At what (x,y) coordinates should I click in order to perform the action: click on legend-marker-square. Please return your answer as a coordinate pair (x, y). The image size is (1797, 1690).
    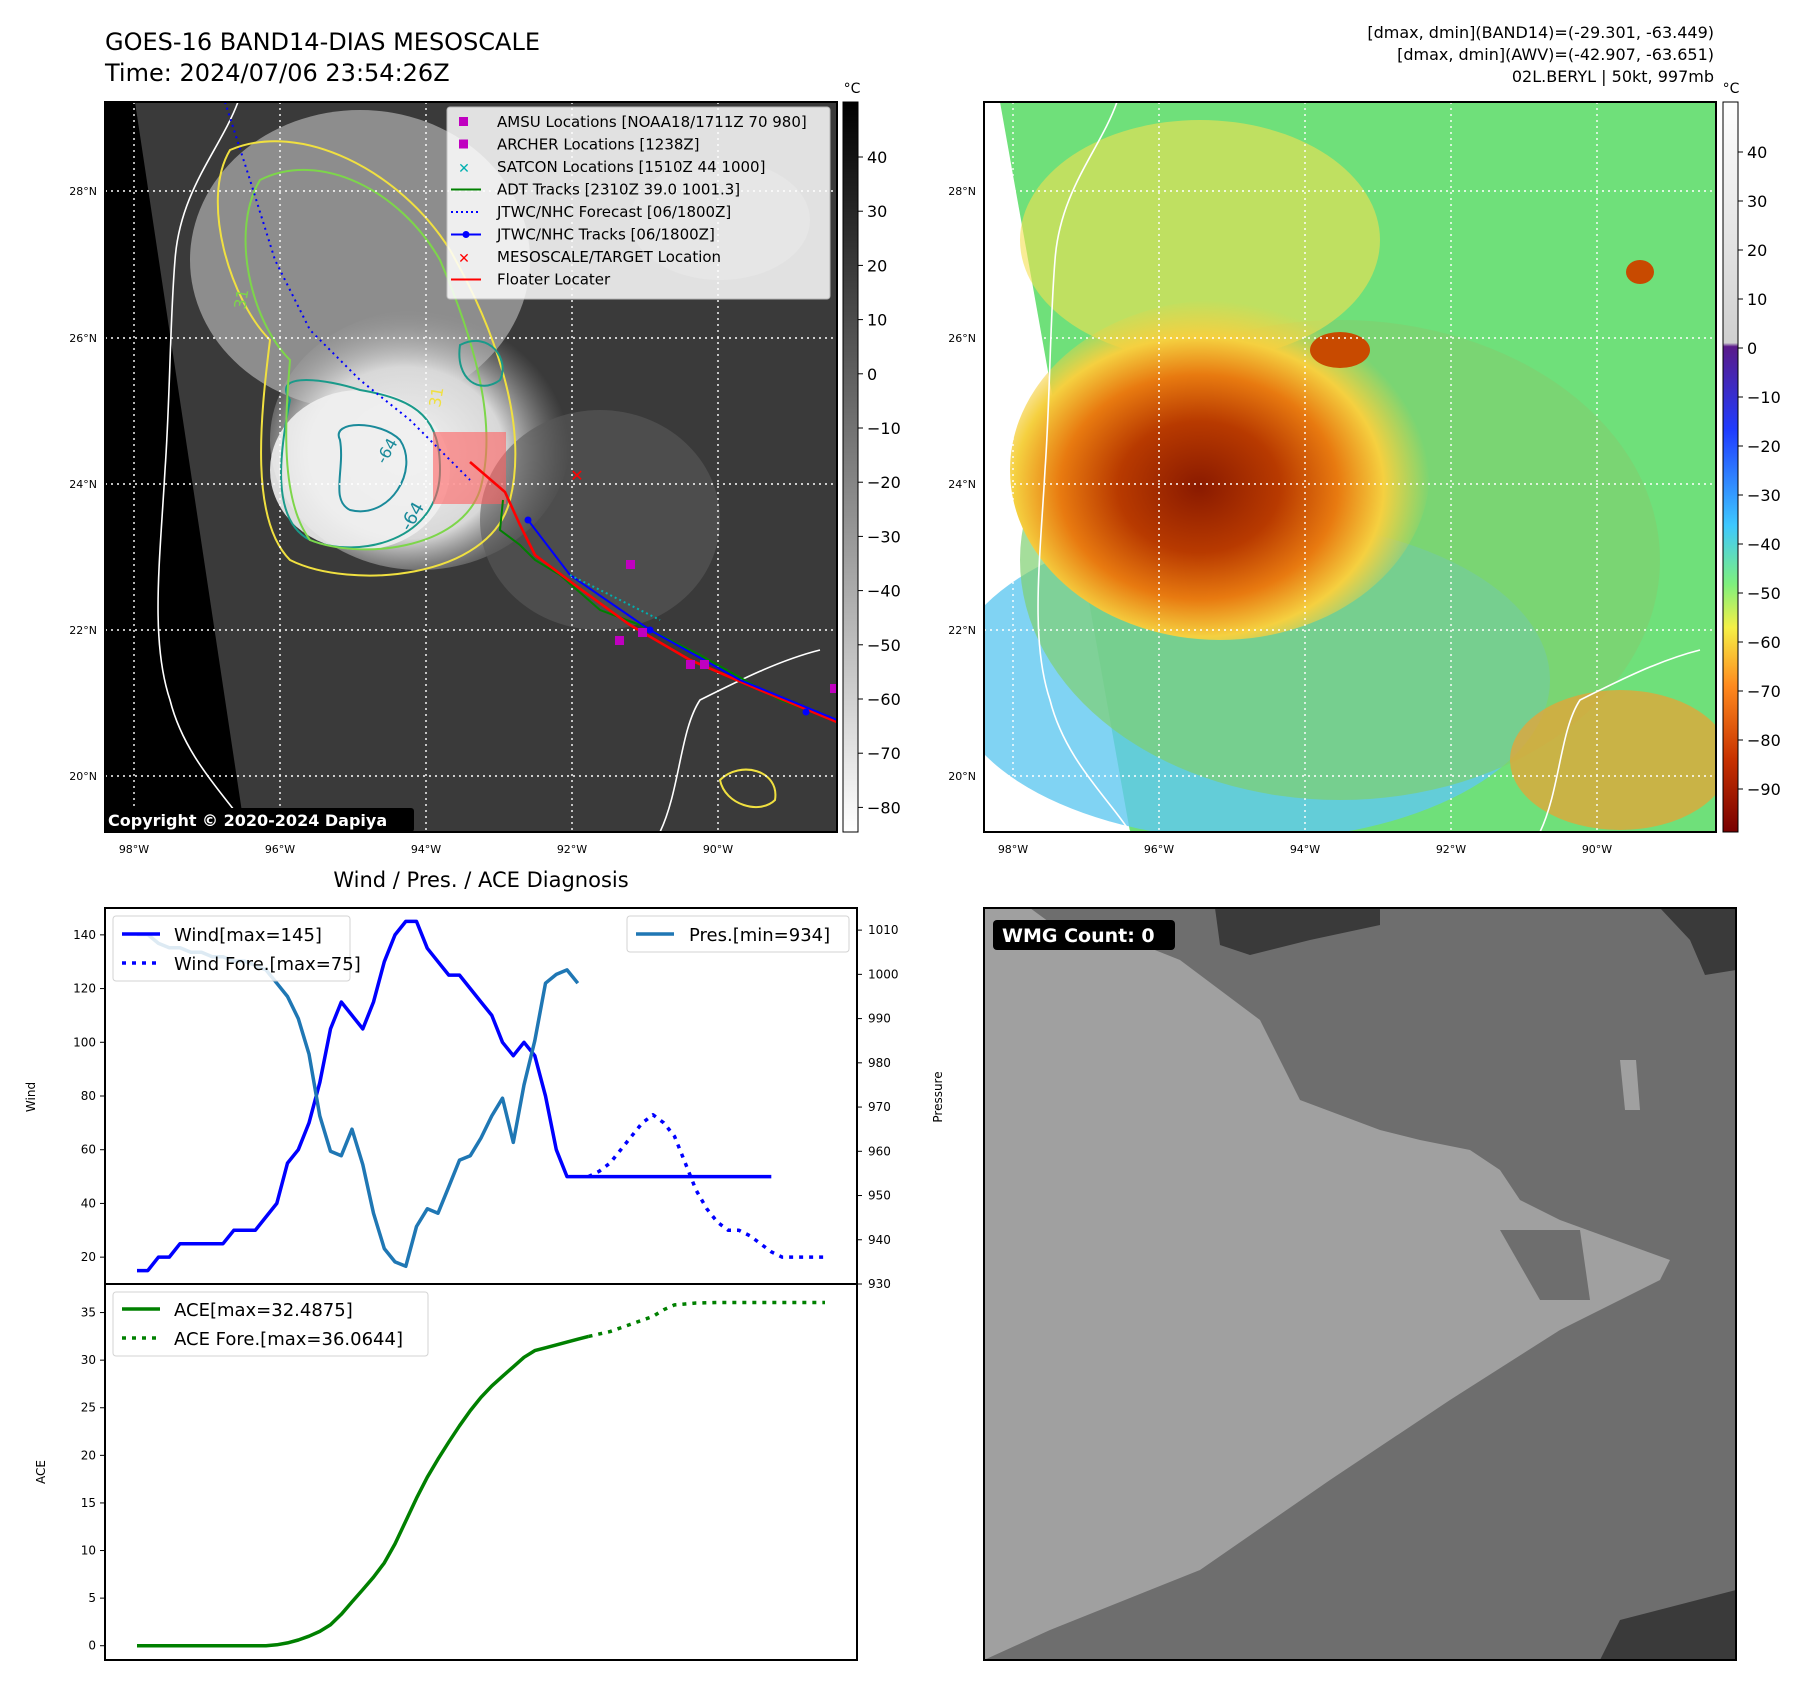
    Looking at the image, I should click on (463, 121).